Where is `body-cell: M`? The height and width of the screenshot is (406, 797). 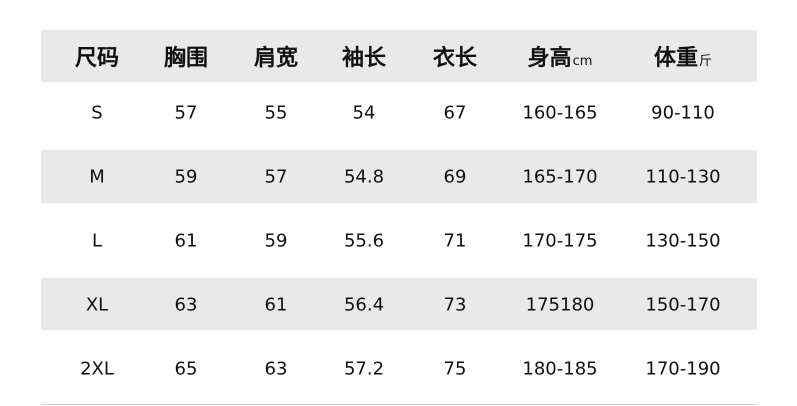 body-cell: M is located at coordinates (97, 177).